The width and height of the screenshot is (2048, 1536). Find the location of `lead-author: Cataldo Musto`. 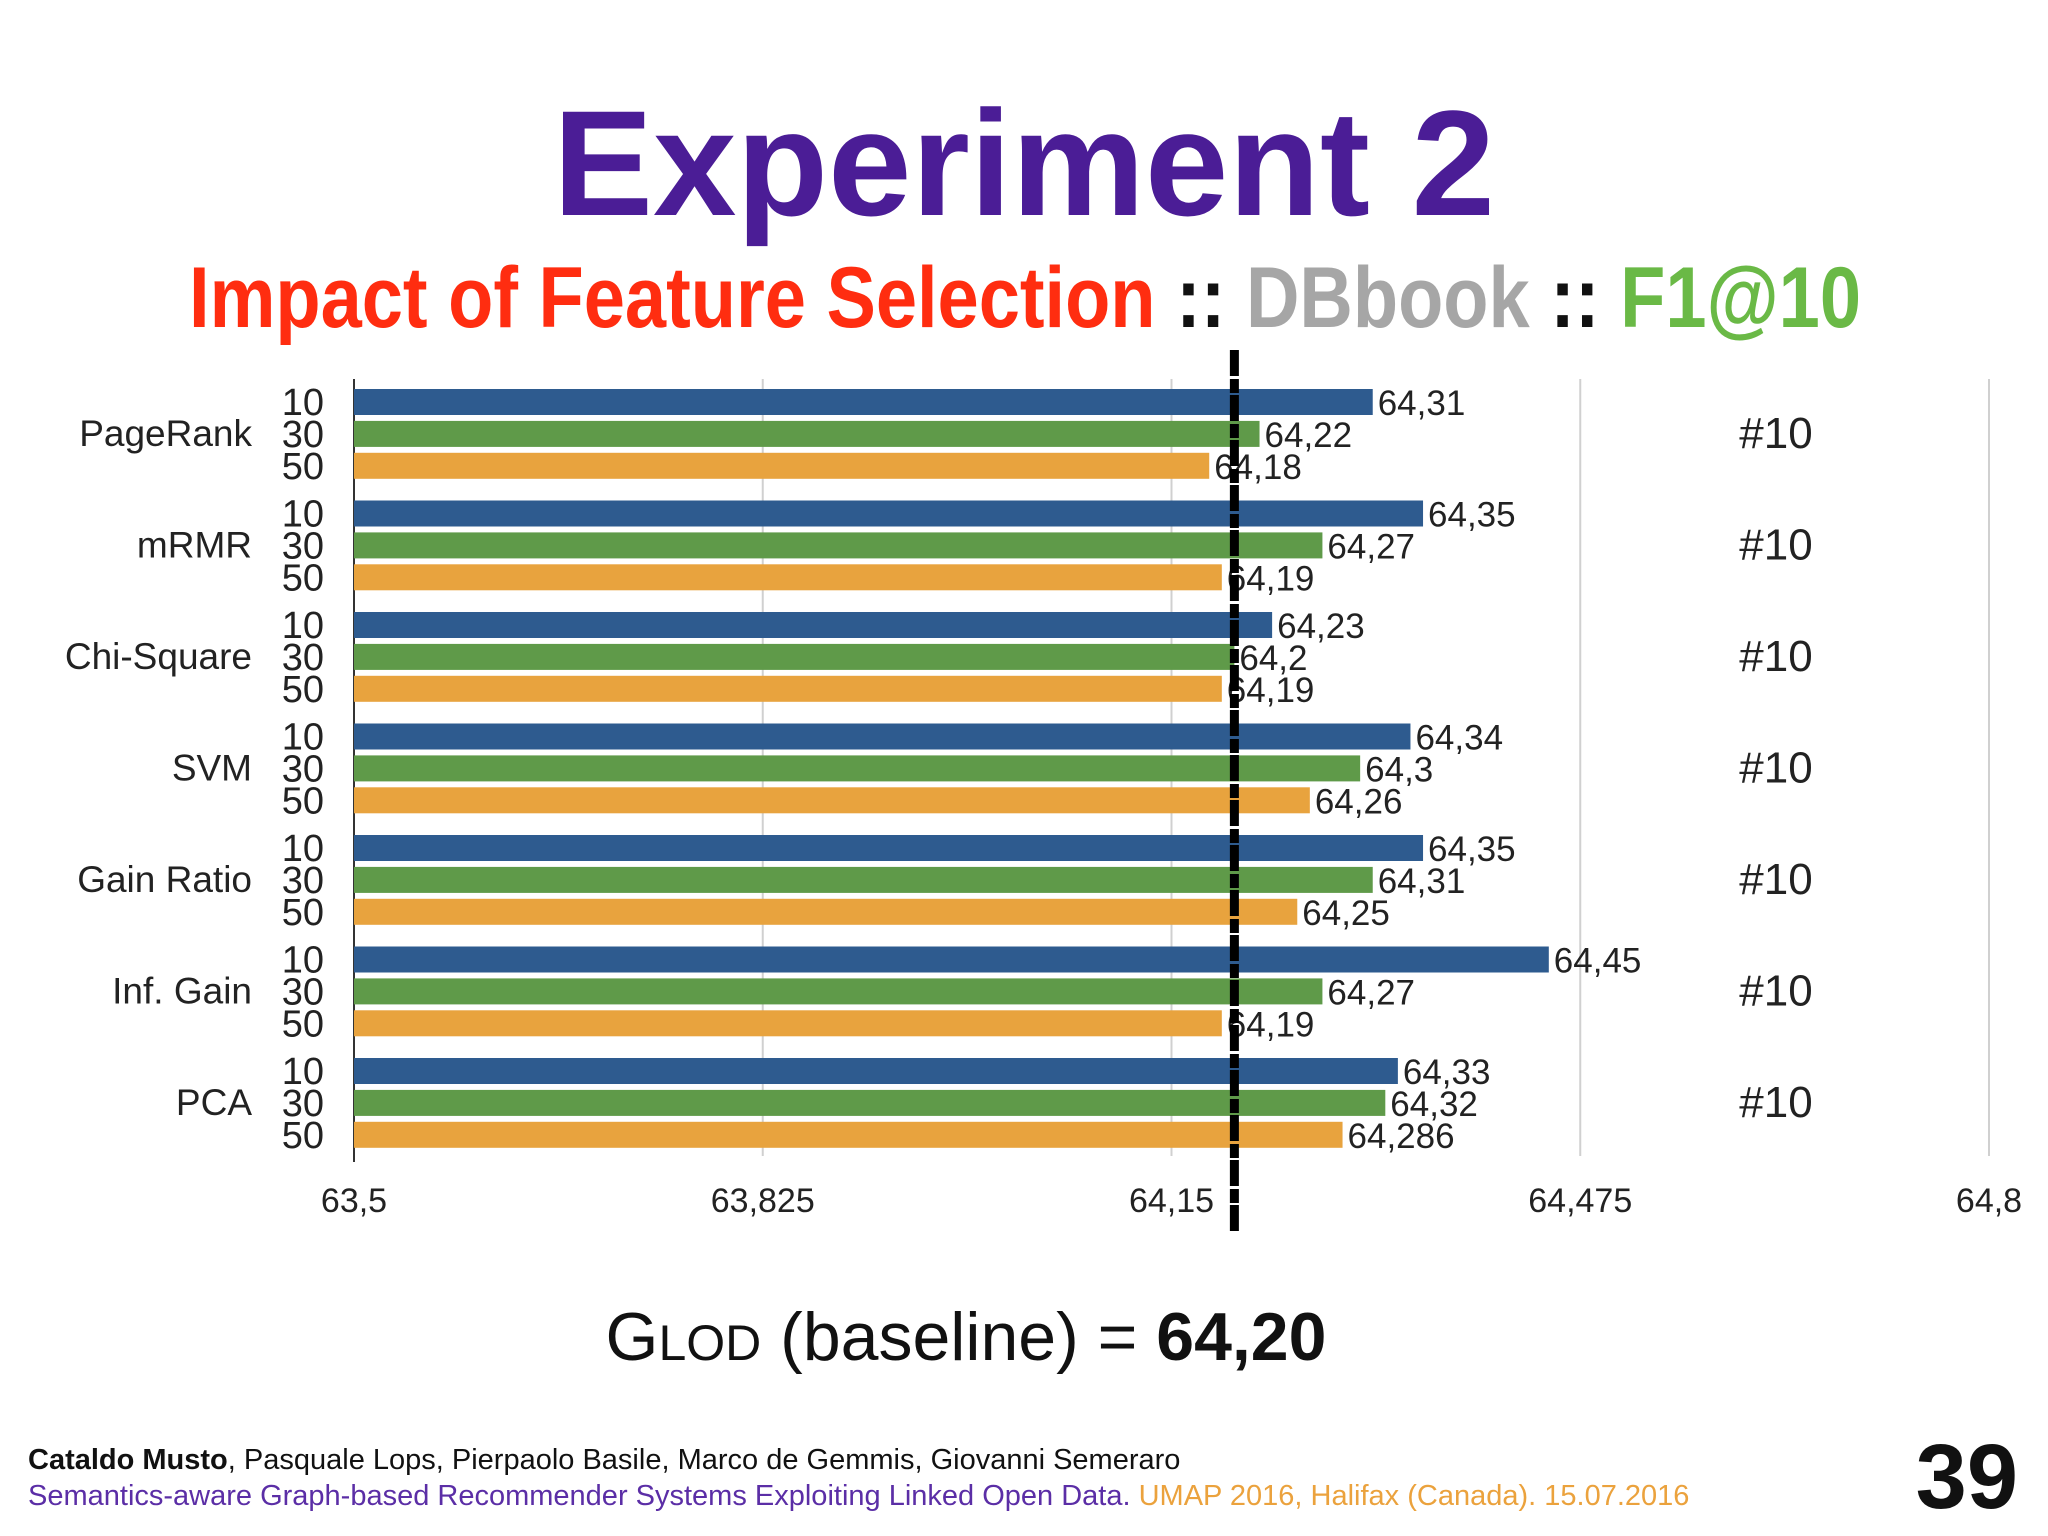

lead-author: Cataldo Musto is located at coordinates (128, 1460).